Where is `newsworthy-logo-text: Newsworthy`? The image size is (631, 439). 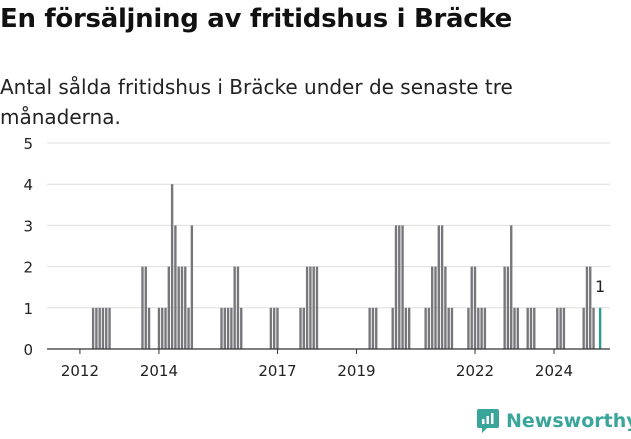 newsworthy-logo-text: Newsworthy is located at coordinates (568, 421).